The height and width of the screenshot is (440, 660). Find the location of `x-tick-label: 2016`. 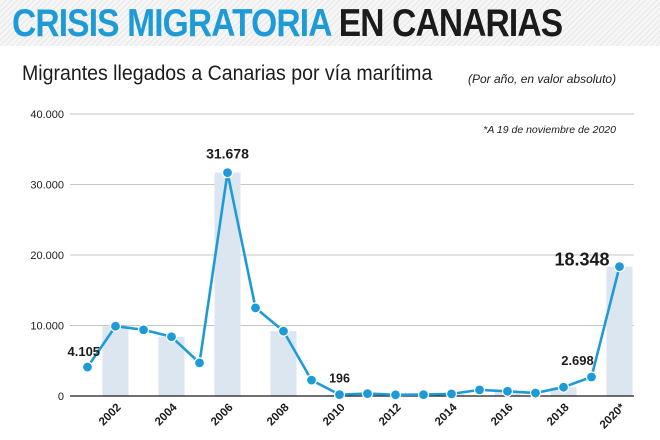

x-tick-label: 2016 is located at coordinates (502, 415).